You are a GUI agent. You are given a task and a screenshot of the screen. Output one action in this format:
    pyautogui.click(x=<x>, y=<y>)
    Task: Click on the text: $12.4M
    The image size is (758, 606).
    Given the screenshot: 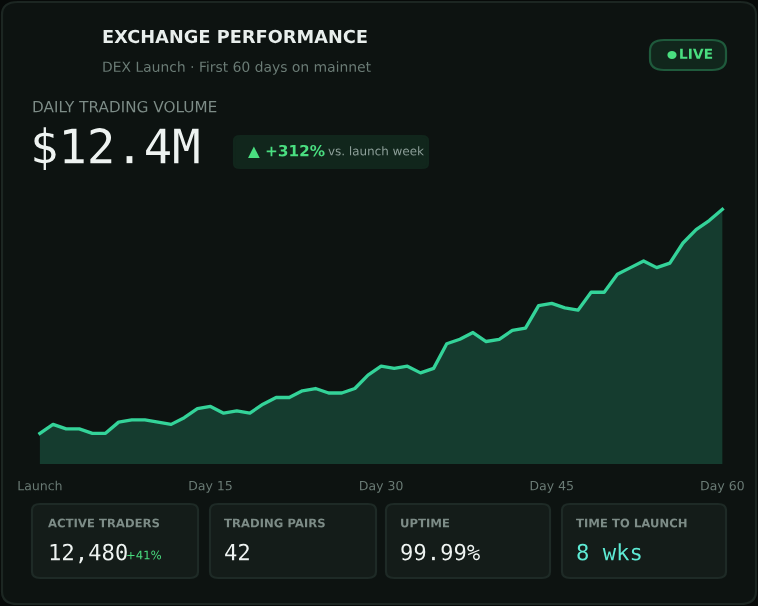 What is the action you would take?
    pyautogui.click(x=116, y=149)
    